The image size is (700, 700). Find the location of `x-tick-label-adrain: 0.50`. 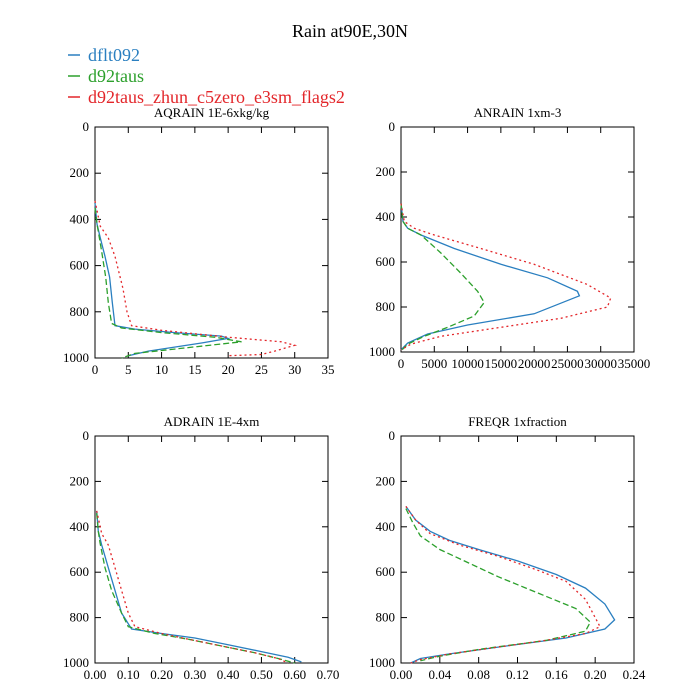

x-tick-label-adrain: 0.50 is located at coordinates (261, 674).